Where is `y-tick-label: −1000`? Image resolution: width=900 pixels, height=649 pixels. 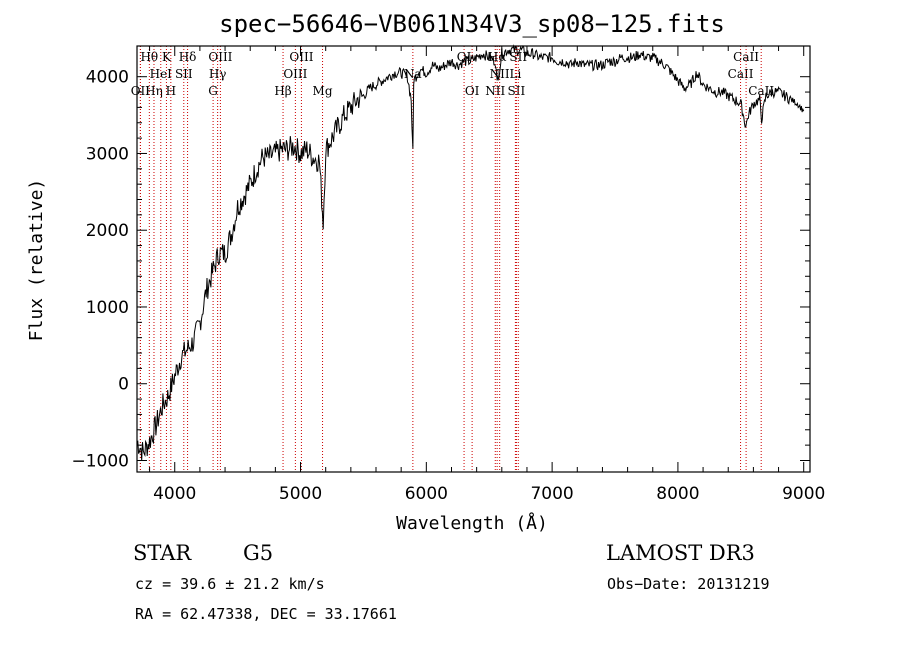 y-tick-label: −1000 is located at coordinates (100, 461).